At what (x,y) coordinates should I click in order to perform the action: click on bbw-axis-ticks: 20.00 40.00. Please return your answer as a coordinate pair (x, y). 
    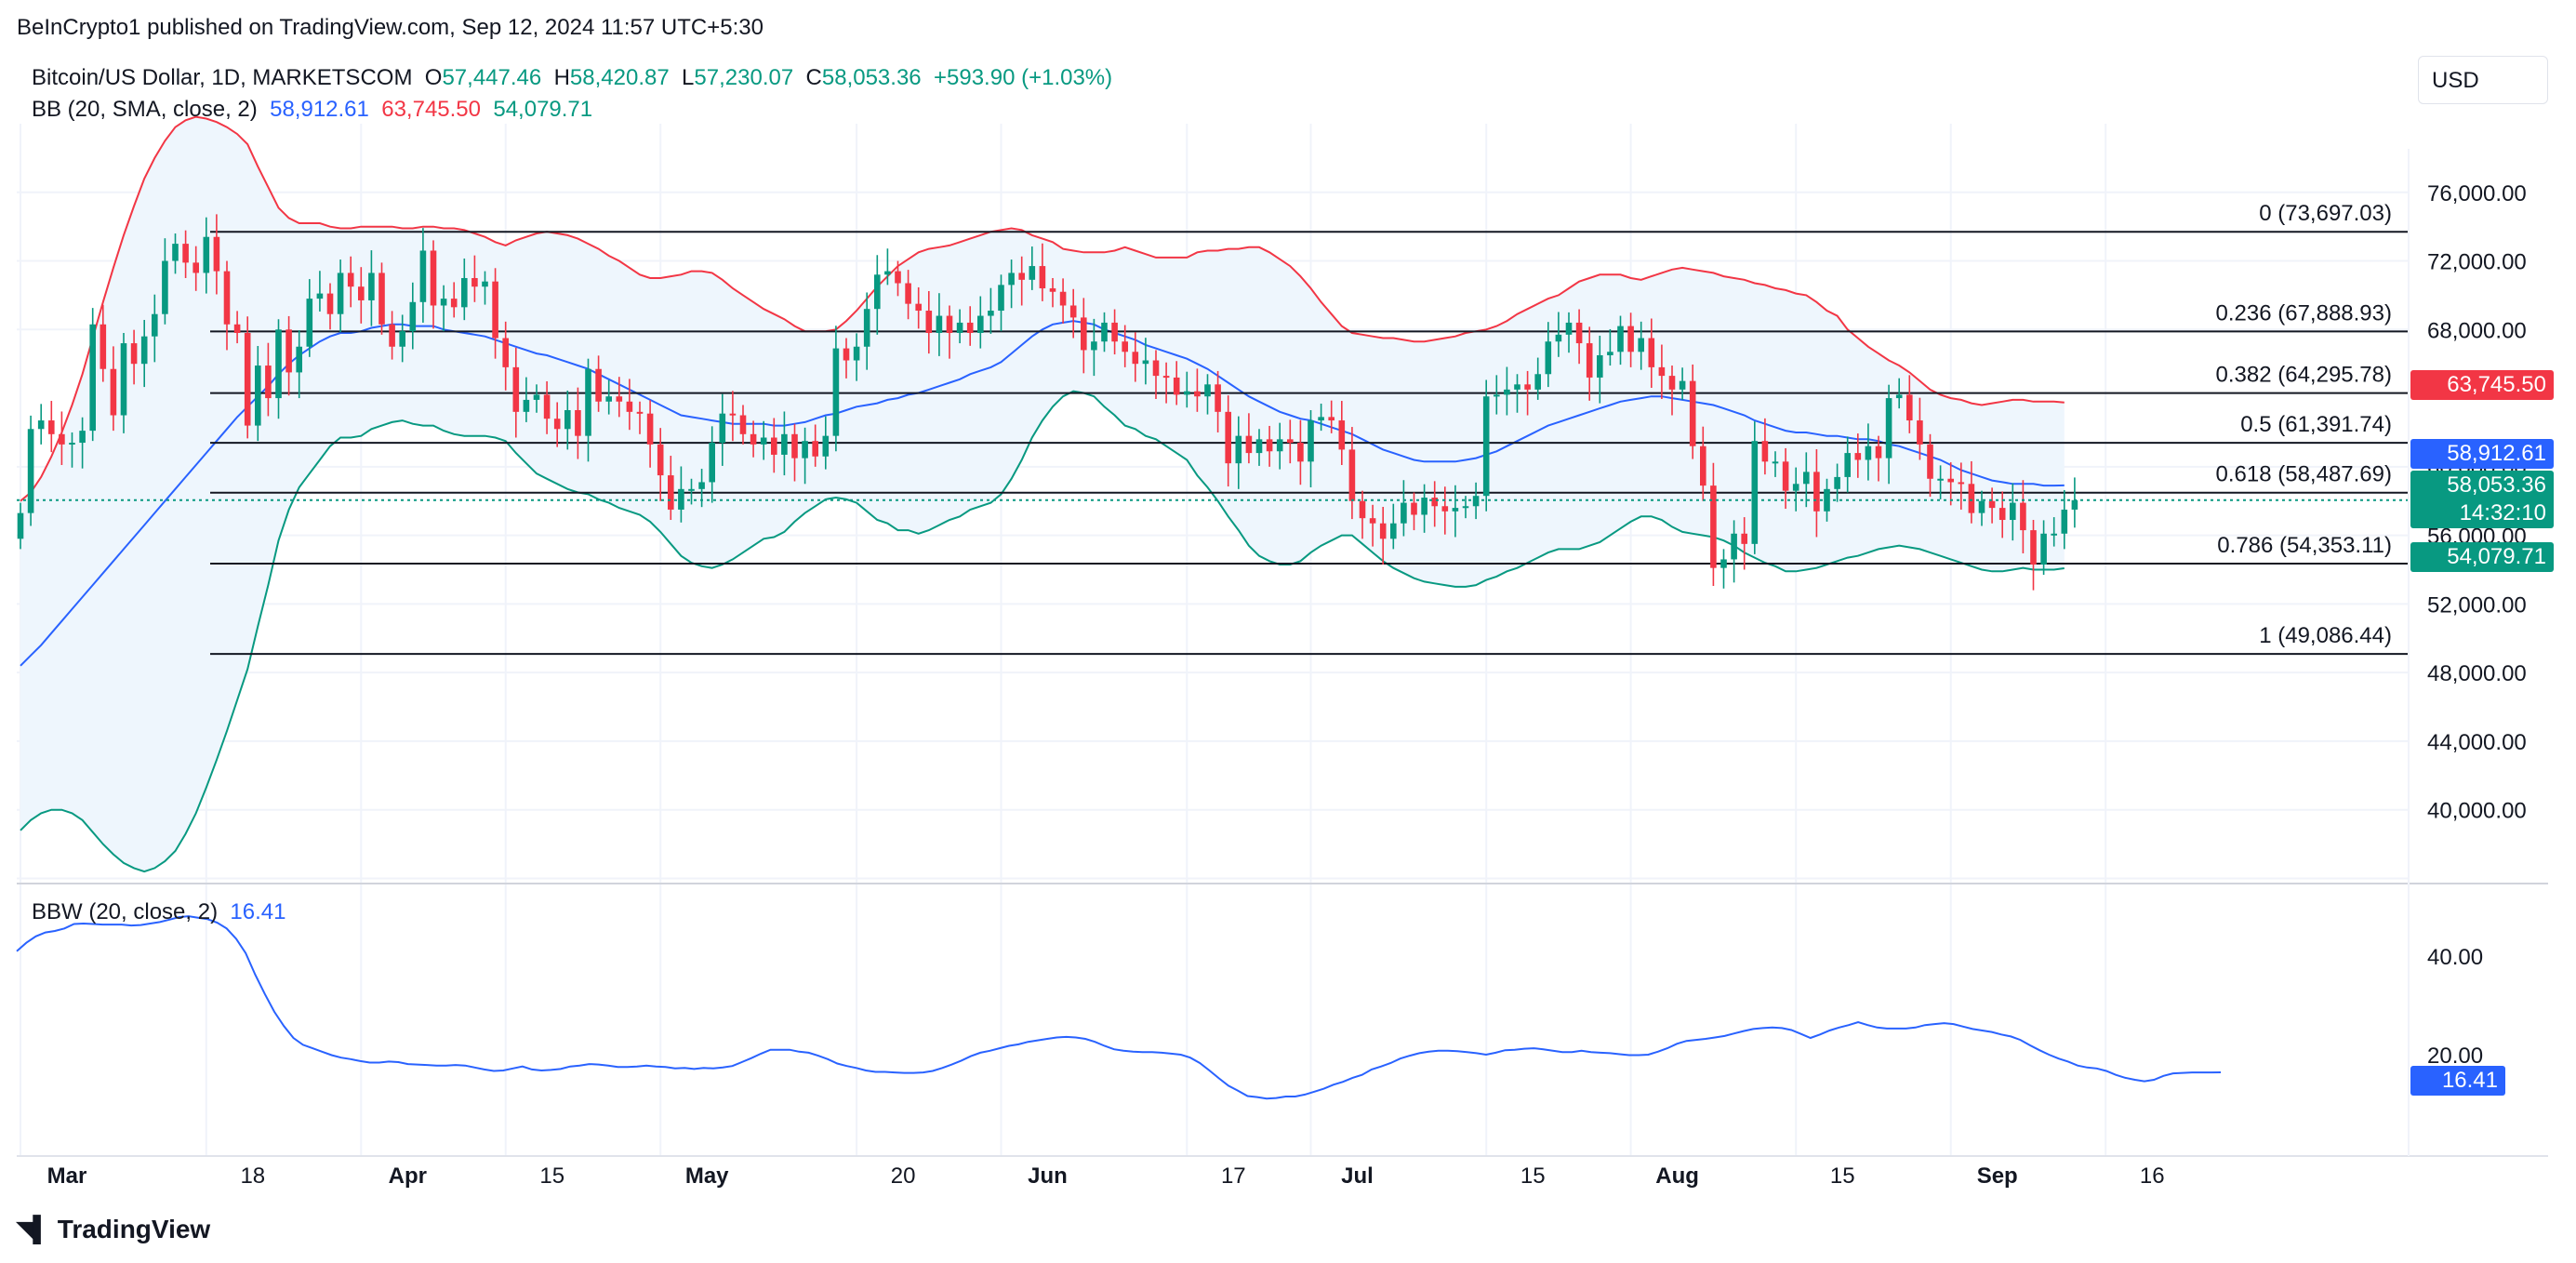
    Looking at the image, I should click on (2455, 1007).